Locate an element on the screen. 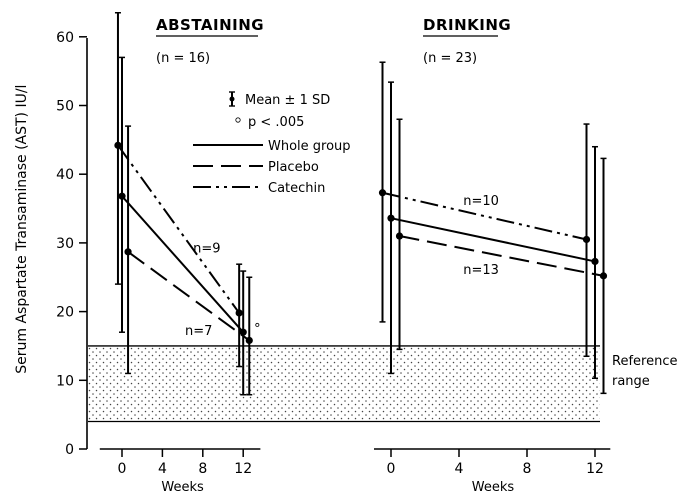 The width and height of the screenshot is (687, 497). panel-subtitle: (n = 23) is located at coordinates (450, 58).